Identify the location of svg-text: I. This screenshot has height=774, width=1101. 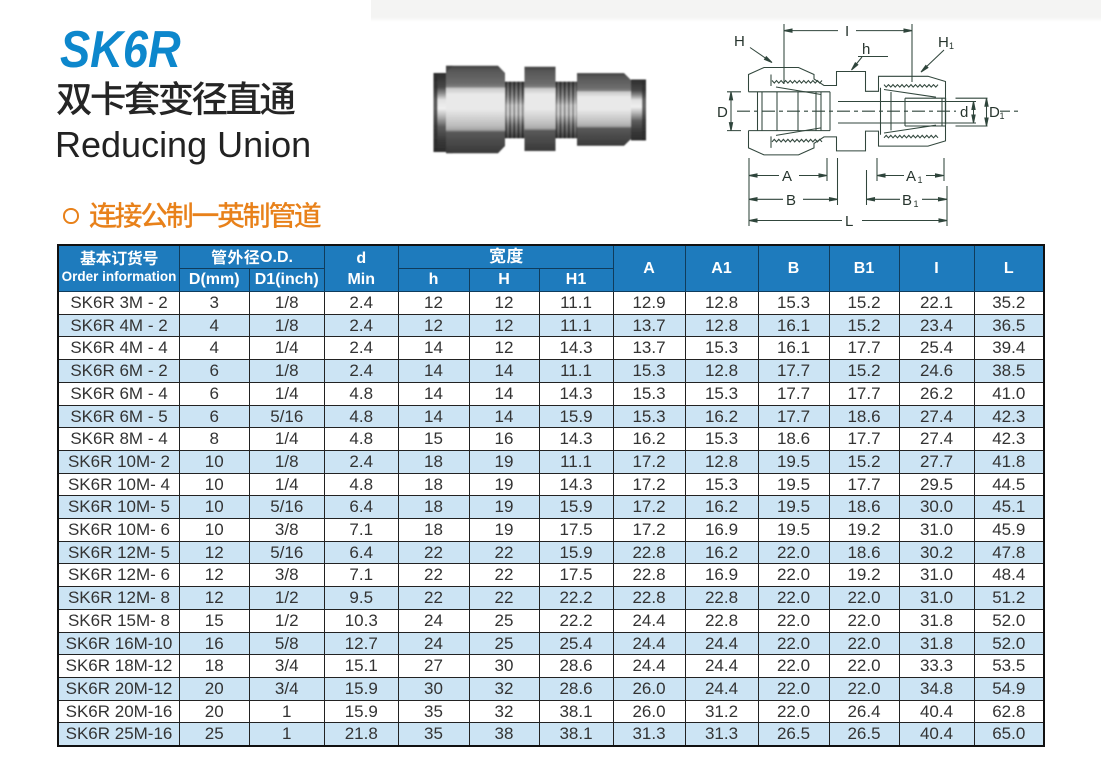
(847, 31).